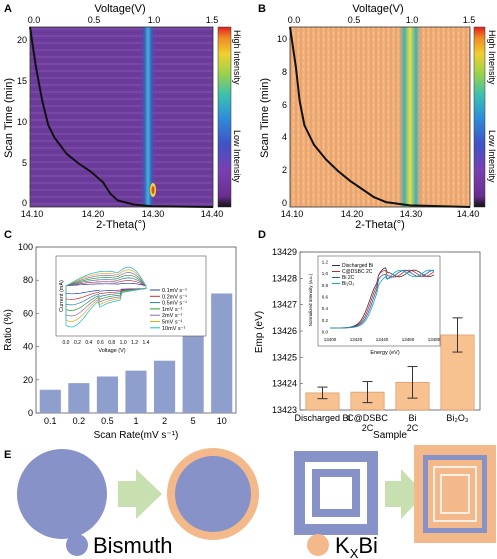  I want to click on d-ylabel: Emp (eV), so click(259, 332).